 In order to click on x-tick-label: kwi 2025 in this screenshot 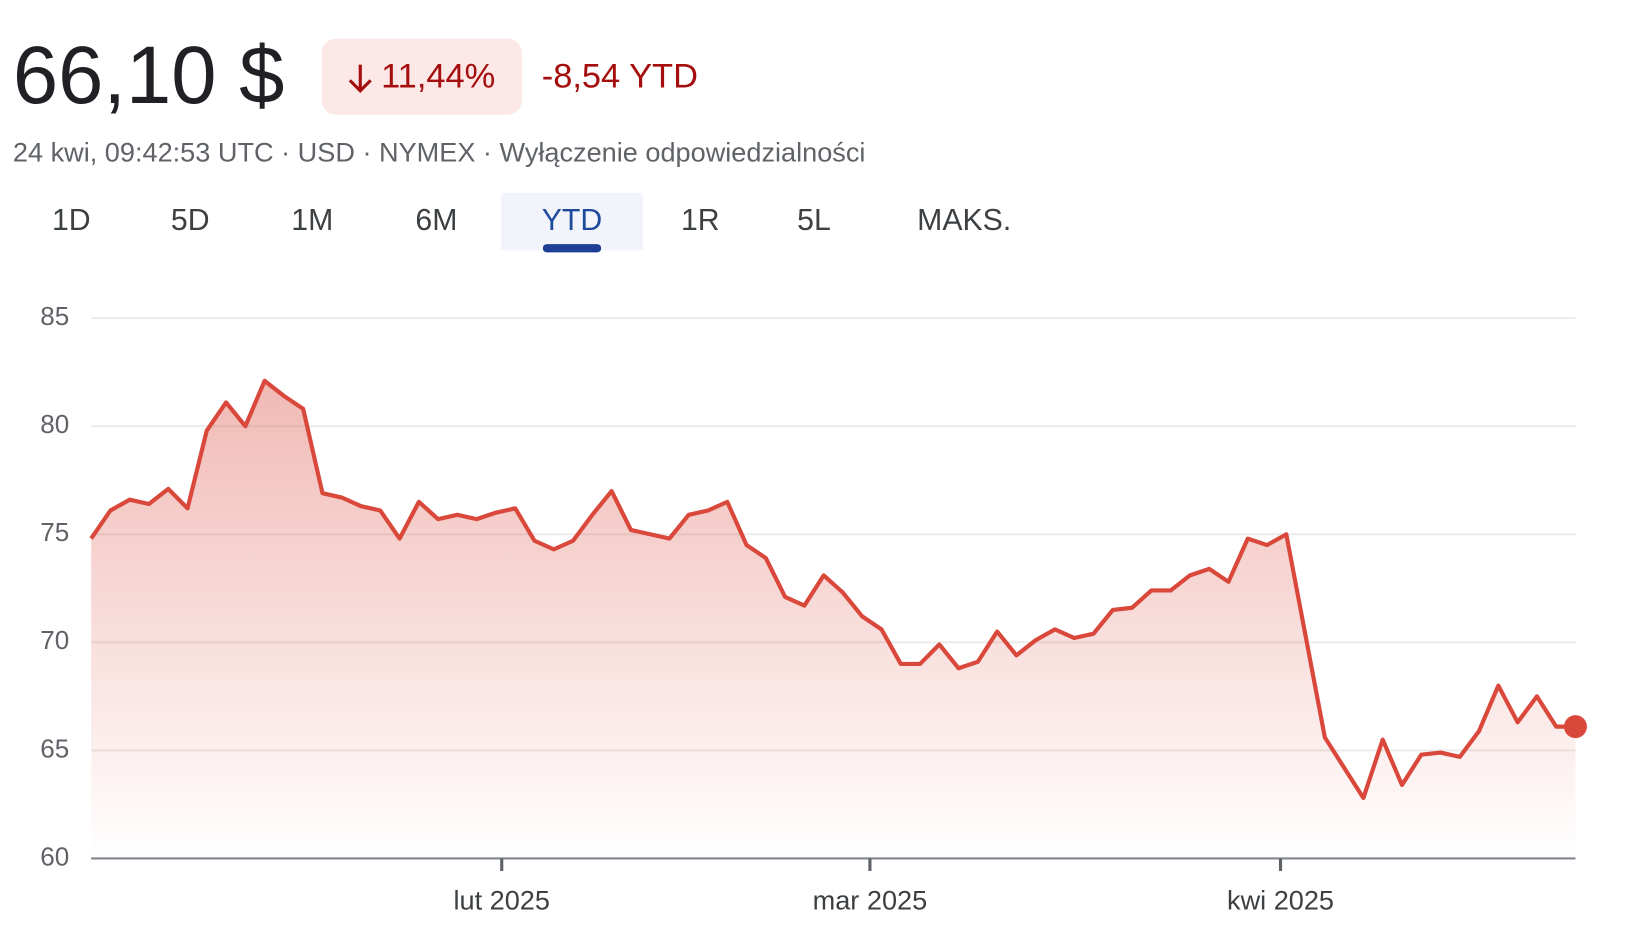, I will do `click(1280, 899)`.